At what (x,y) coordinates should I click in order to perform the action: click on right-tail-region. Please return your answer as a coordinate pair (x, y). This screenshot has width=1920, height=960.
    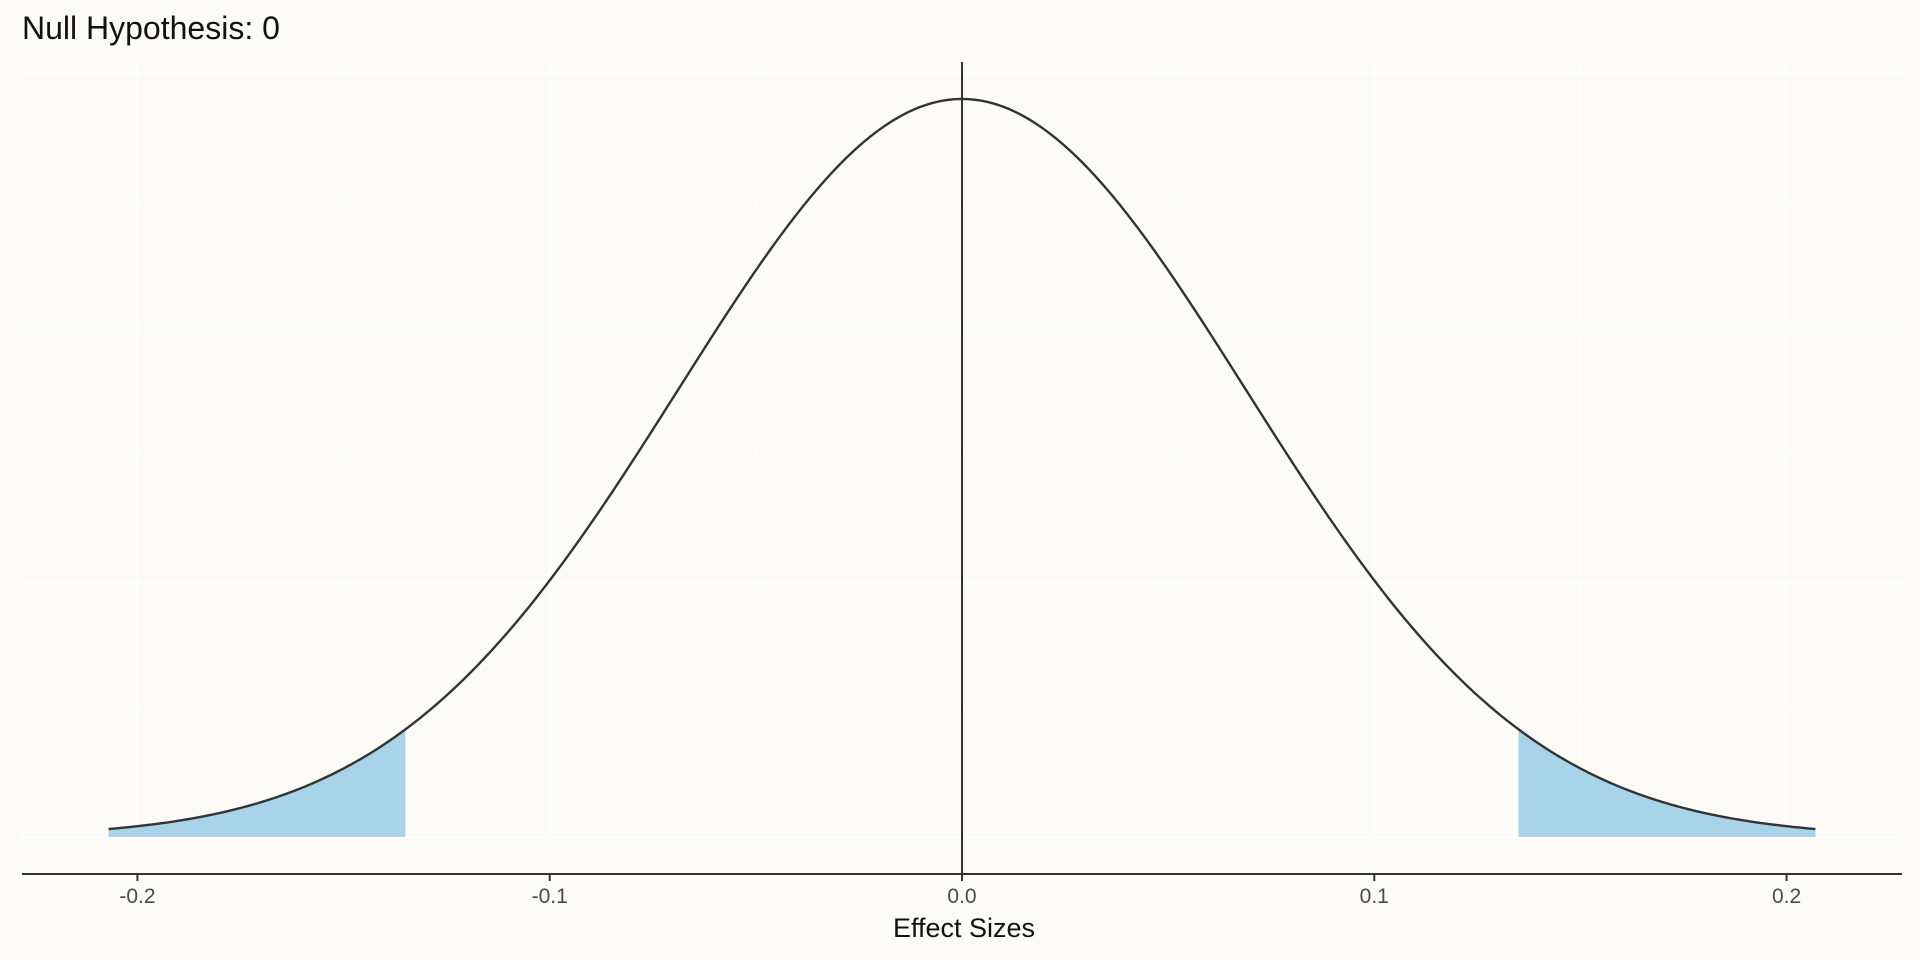
    Looking at the image, I should click on (1667, 783).